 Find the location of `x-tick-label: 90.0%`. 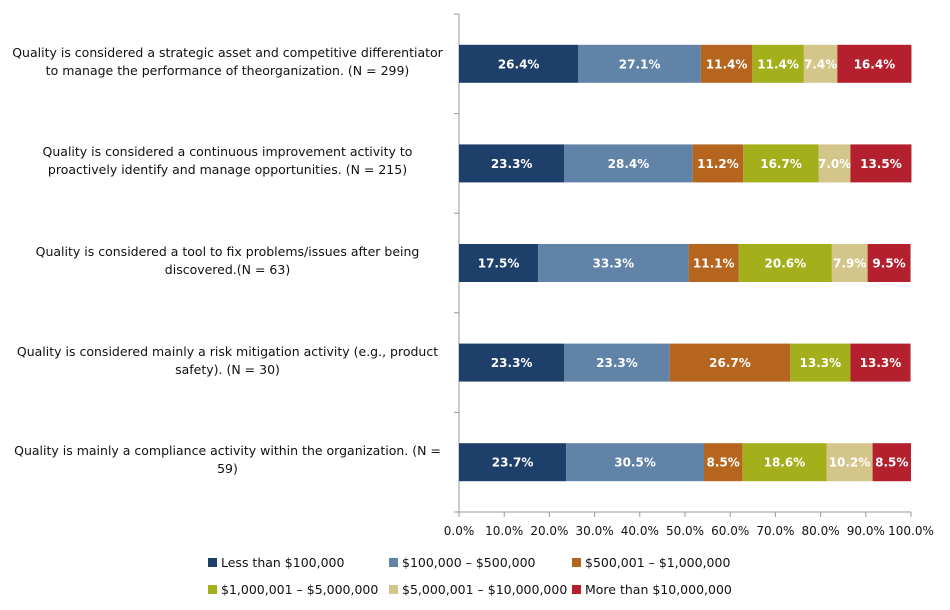

x-tick-label: 90.0% is located at coordinates (866, 531).